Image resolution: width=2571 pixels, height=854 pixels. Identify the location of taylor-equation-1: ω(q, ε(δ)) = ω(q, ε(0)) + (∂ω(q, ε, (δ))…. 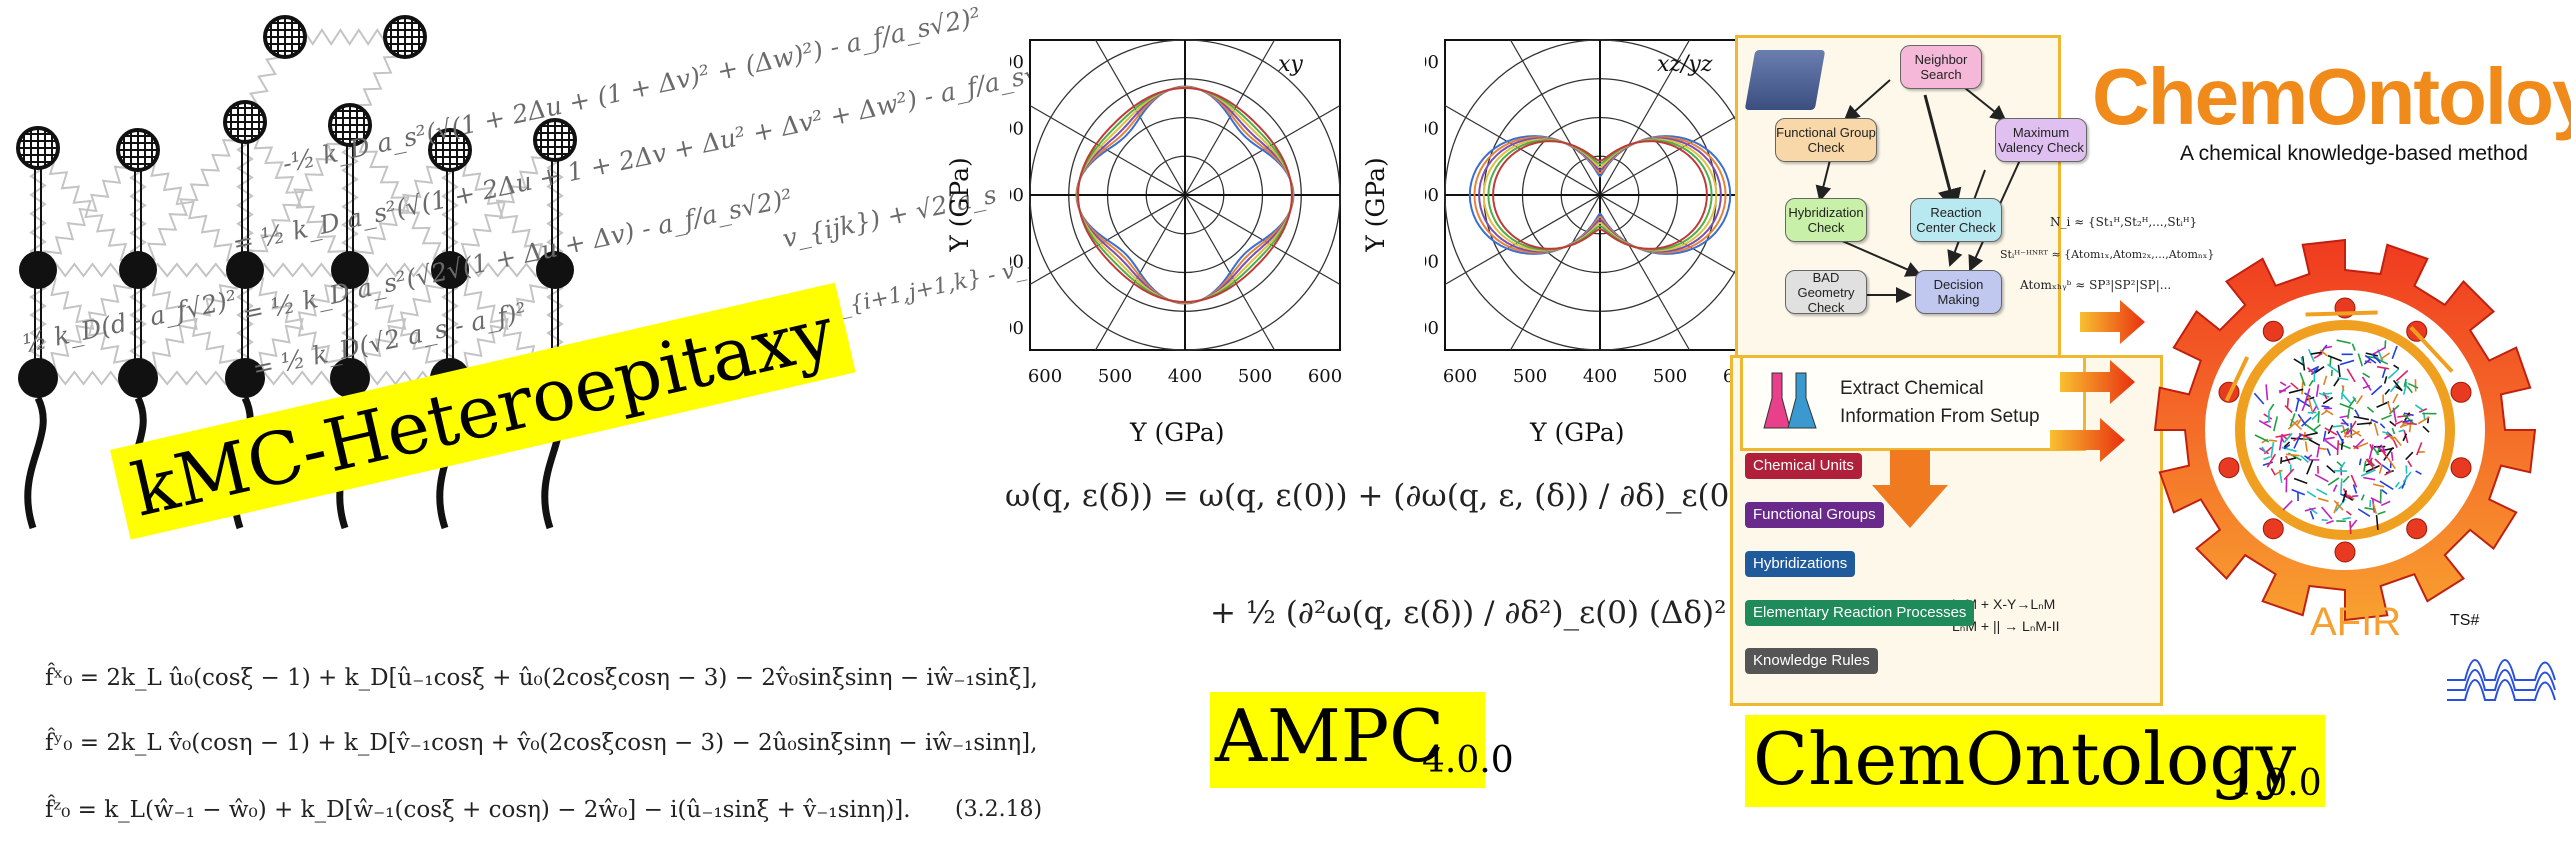
(1411, 496).